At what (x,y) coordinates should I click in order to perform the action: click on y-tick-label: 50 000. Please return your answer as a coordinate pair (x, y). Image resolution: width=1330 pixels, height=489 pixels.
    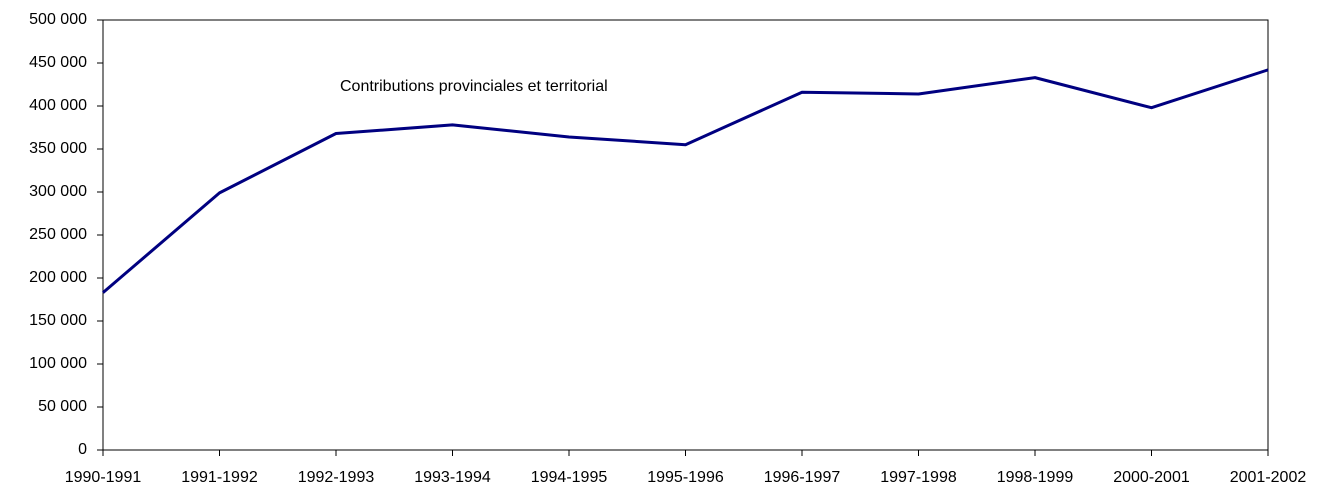
    Looking at the image, I should click on (62, 406).